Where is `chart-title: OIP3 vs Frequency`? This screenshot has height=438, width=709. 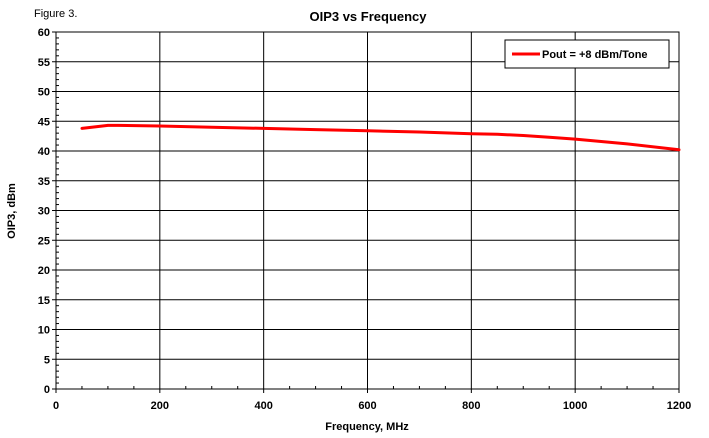
chart-title: OIP3 vs Frequency is located at coordinates (368, 16).